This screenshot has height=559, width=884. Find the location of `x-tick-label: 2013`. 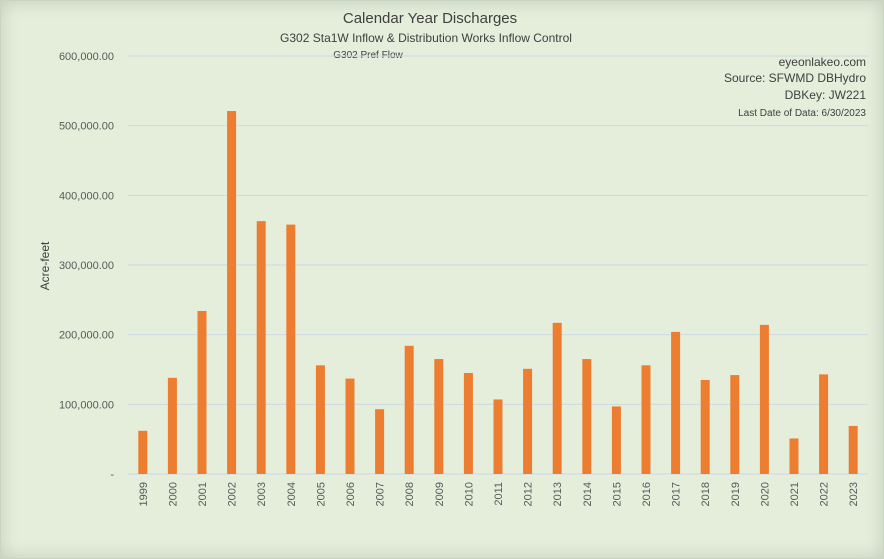

x-tick-label: 2013 is located at coordinates (558, 494).